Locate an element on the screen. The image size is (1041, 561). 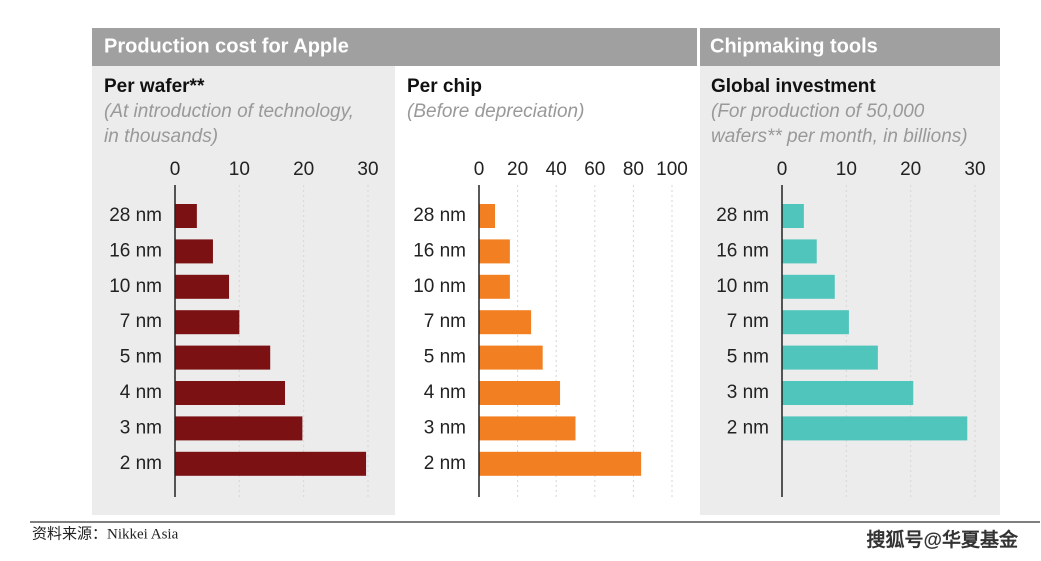
x-tick-label: 80 is located at coordinates (633, 169).